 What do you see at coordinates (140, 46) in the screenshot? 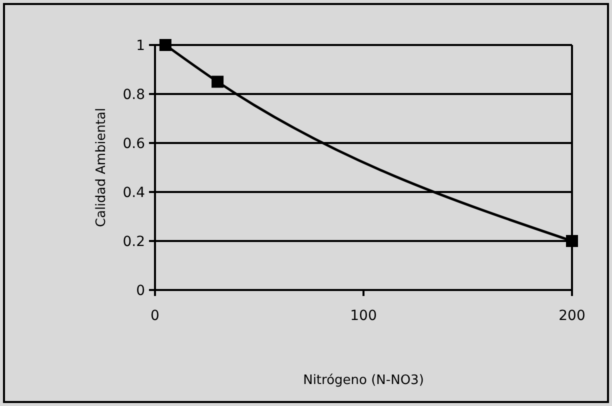
I see `y-tick-label: 1` at bounding box center [140, 46].